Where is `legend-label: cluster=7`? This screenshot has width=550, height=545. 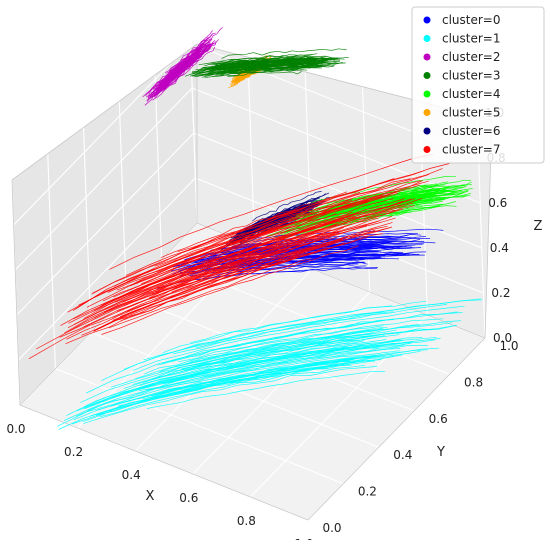
legend-label: cluster=7 is located at coordinates (471, 150).